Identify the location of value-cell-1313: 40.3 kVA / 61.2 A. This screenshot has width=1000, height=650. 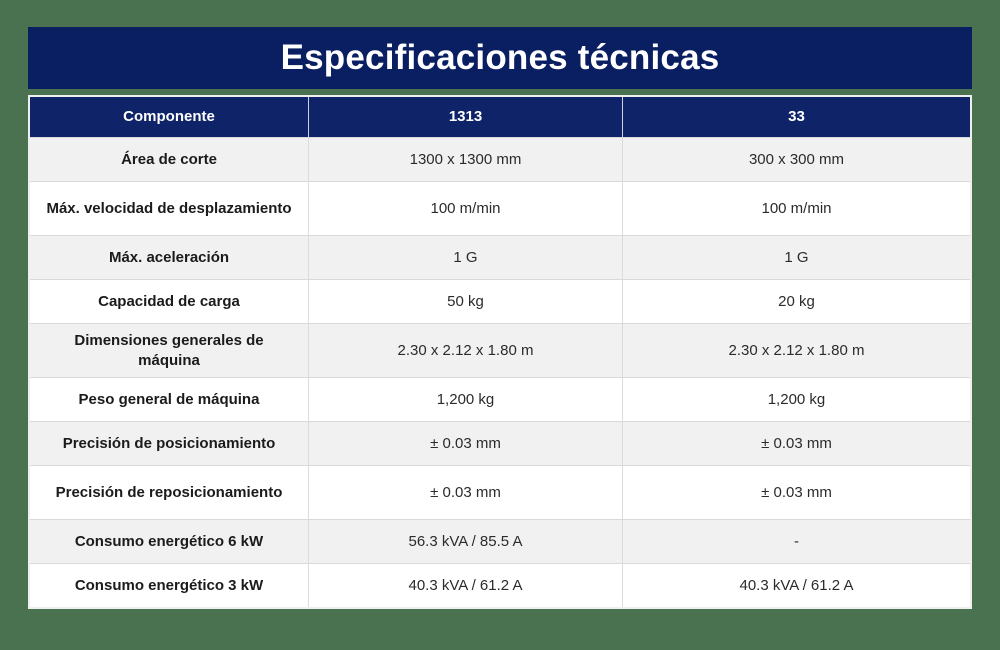
(465, 585).